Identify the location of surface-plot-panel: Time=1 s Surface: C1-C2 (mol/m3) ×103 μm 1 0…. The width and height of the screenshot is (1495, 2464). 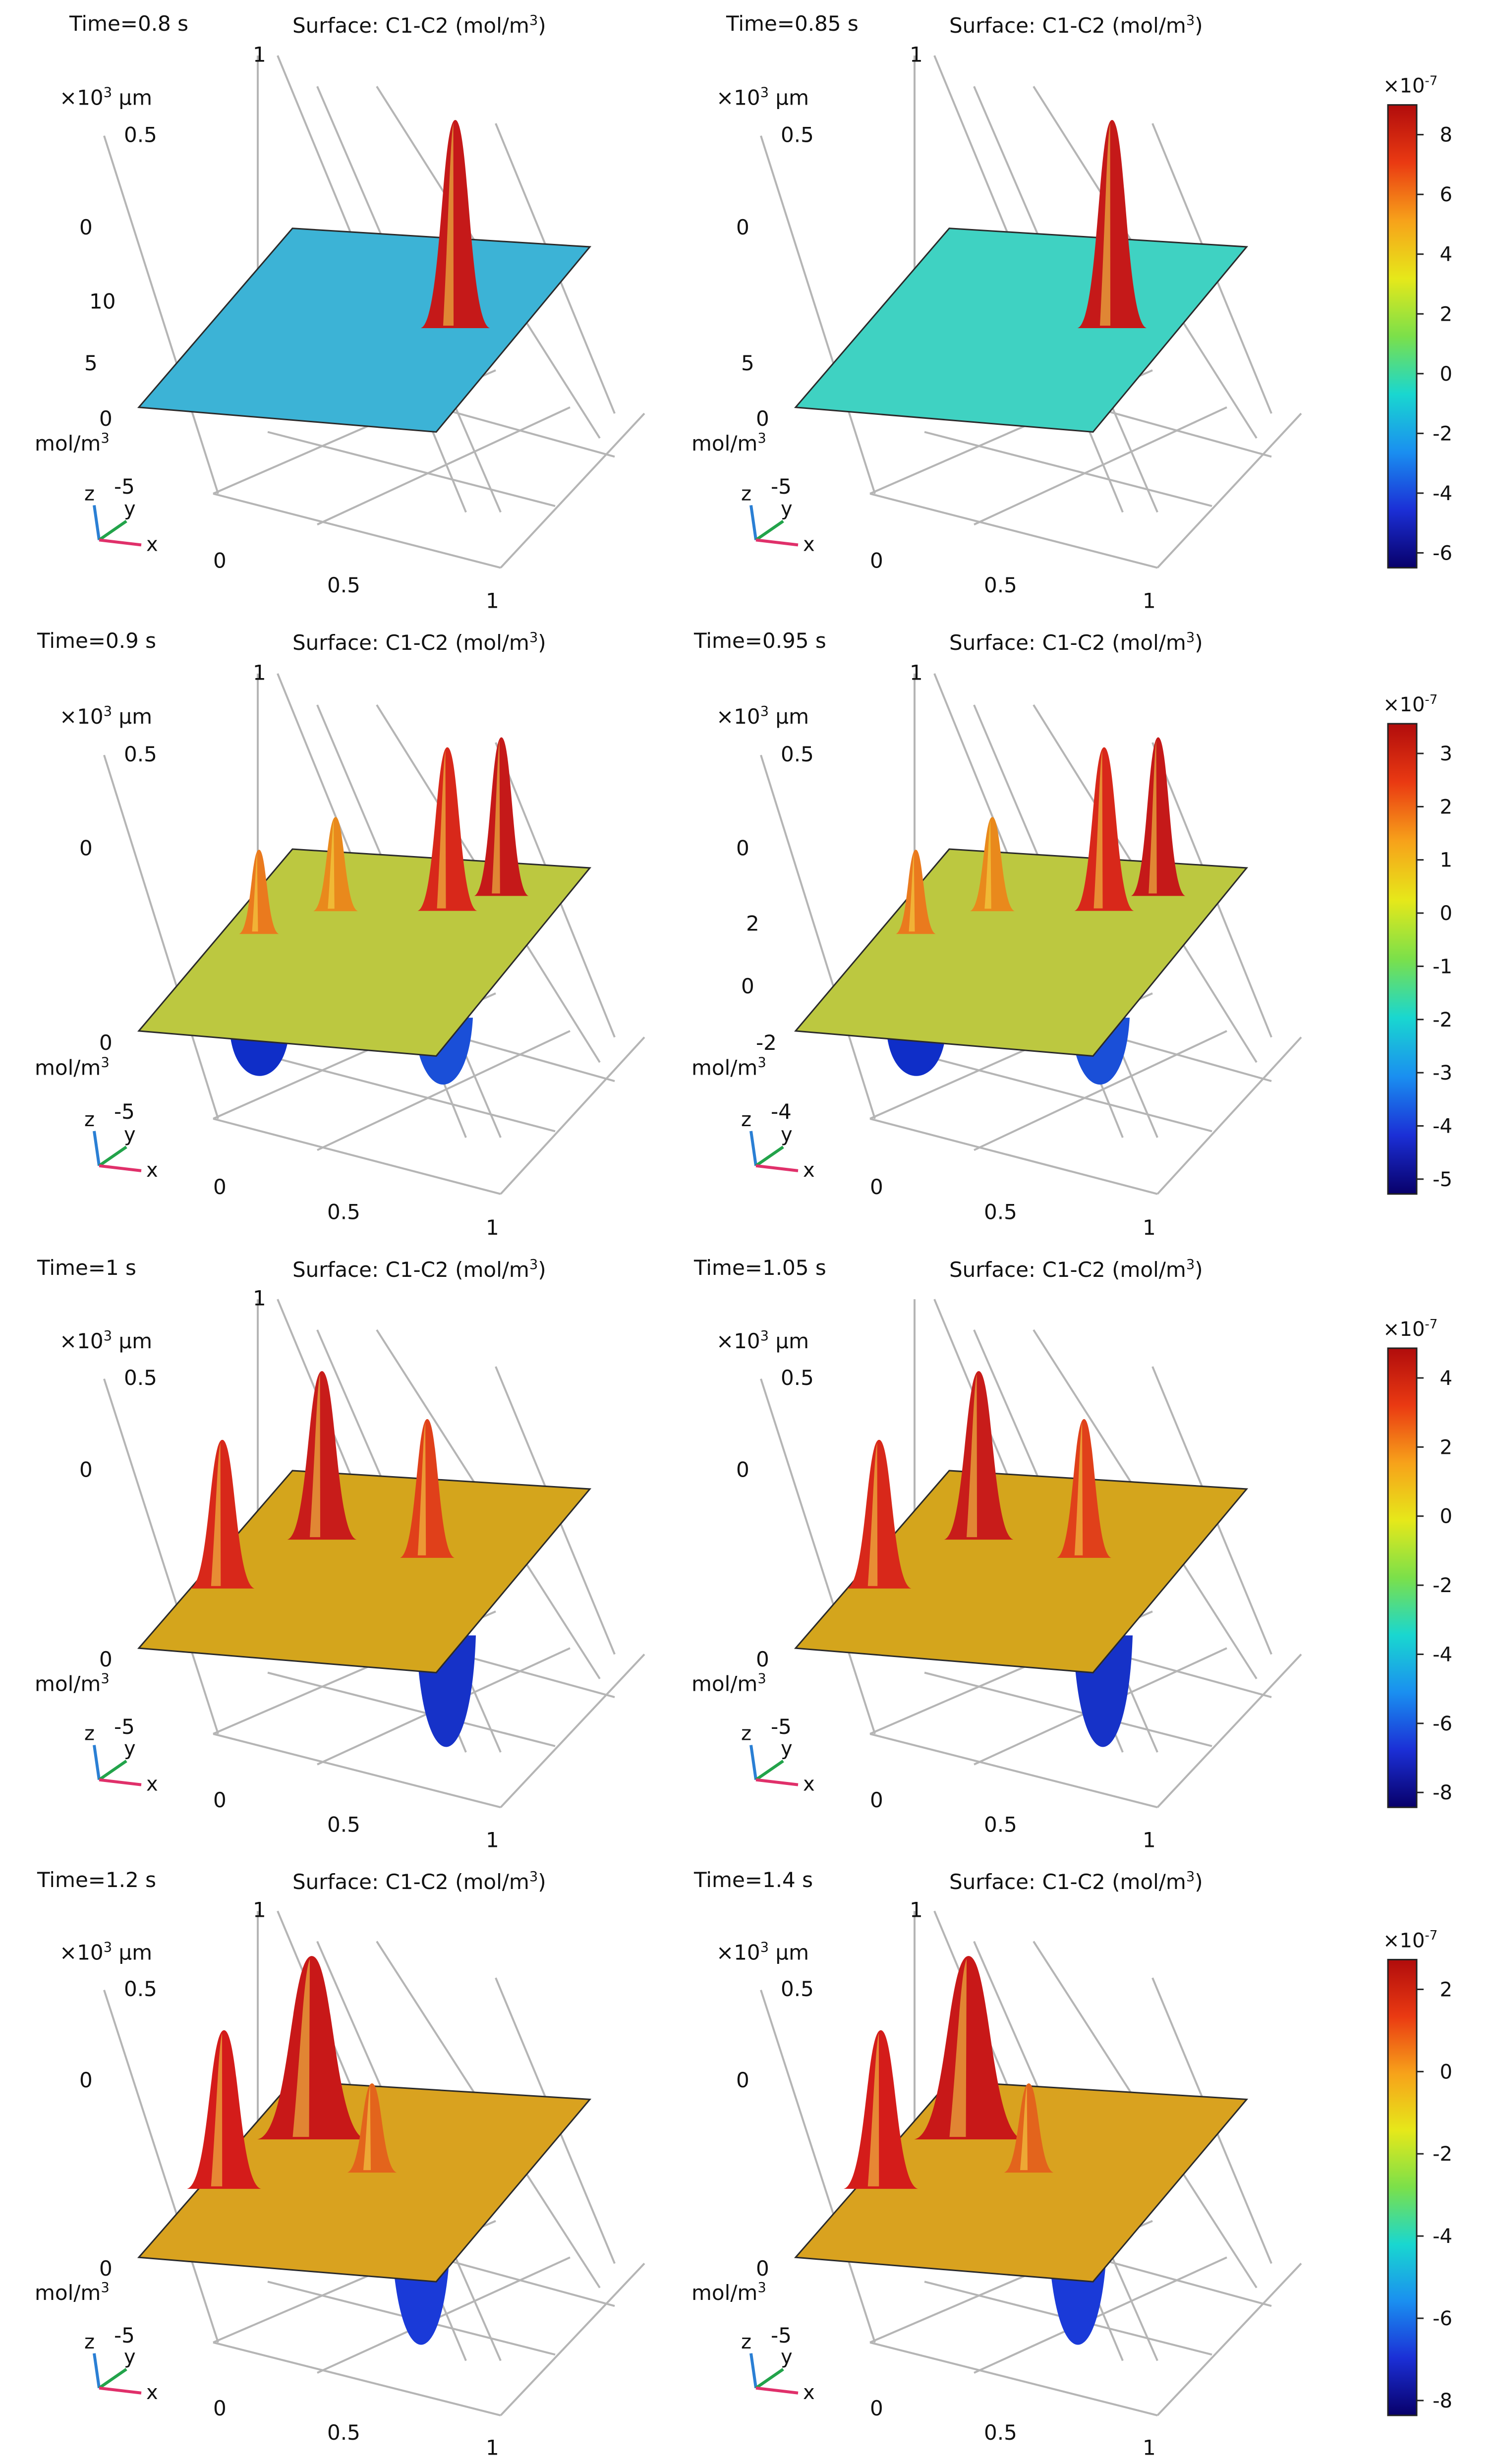
(340, 1554).